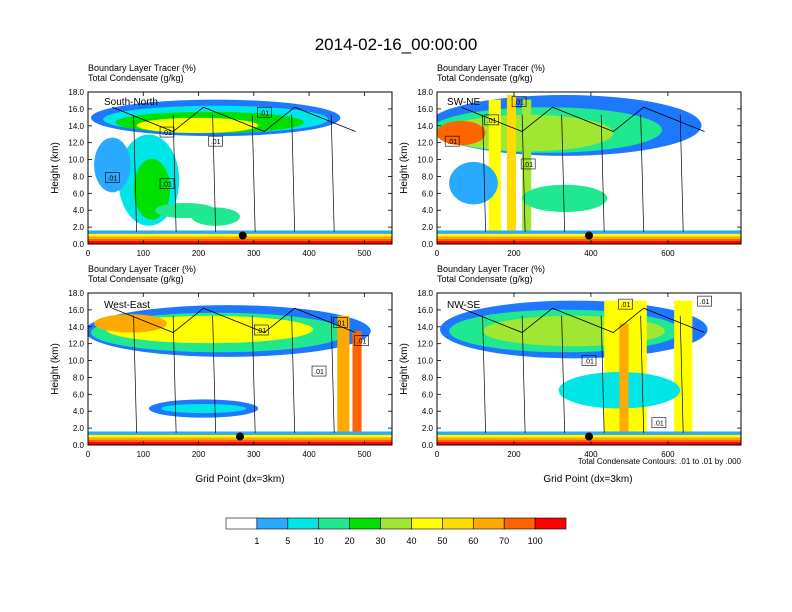  I want to click on panel-name: West-East, so click(127, 305).